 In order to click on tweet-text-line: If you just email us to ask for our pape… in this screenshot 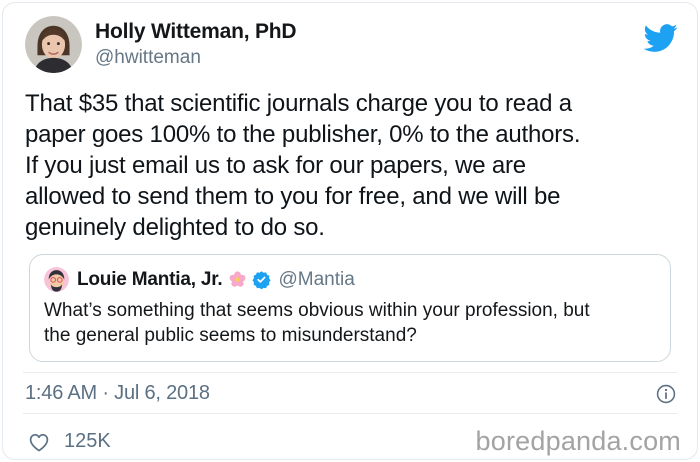, I will do `click(275, 165)`.